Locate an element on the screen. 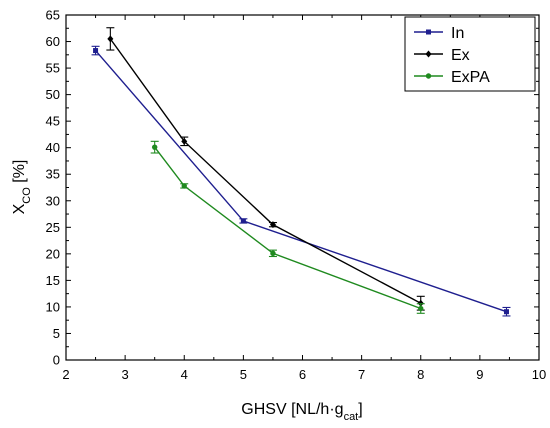 The image size is (550, 428). y-tick-label: 35 is located at coordinates (53, 174).